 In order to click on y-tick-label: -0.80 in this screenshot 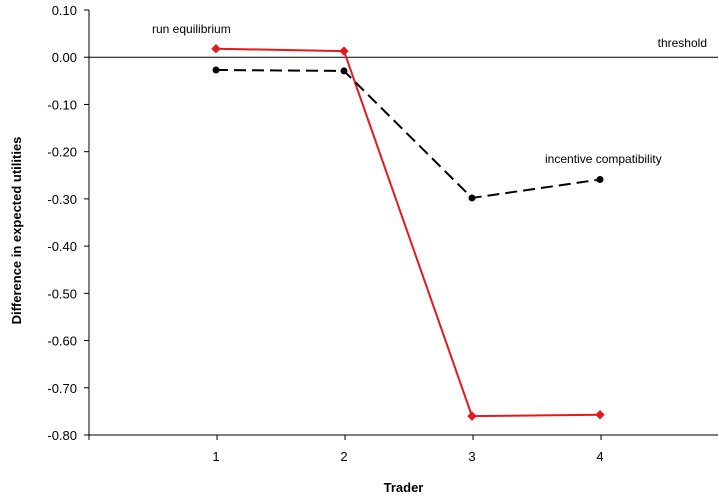, I will do `click(62, 435)`.